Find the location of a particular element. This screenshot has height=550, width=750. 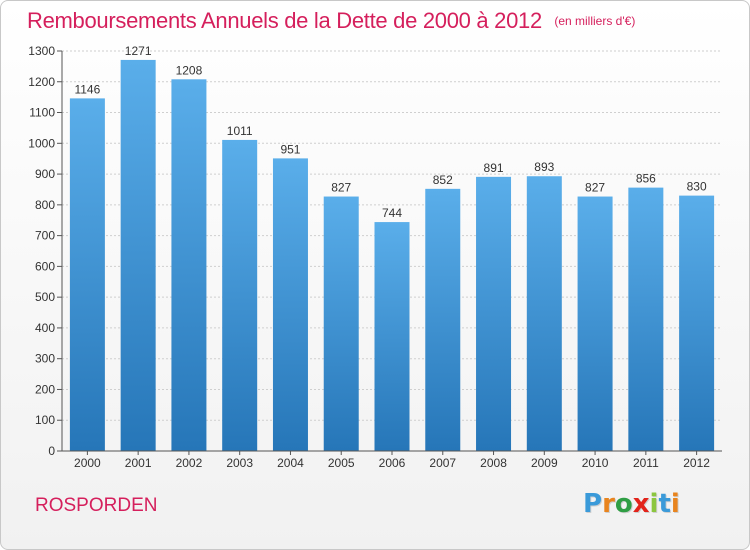

data-label-2004: 951 is located at coordinates (290, 149).